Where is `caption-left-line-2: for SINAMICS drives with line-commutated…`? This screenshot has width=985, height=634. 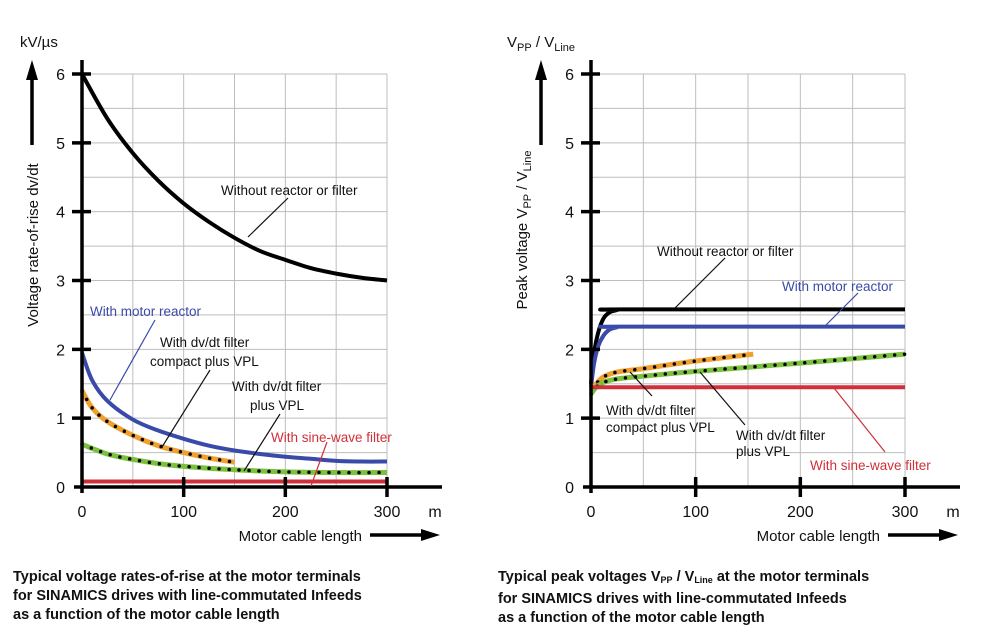 caption-left-line-2: for SINAMICS drives with line-commutated… is located at coordinates (187, 596).